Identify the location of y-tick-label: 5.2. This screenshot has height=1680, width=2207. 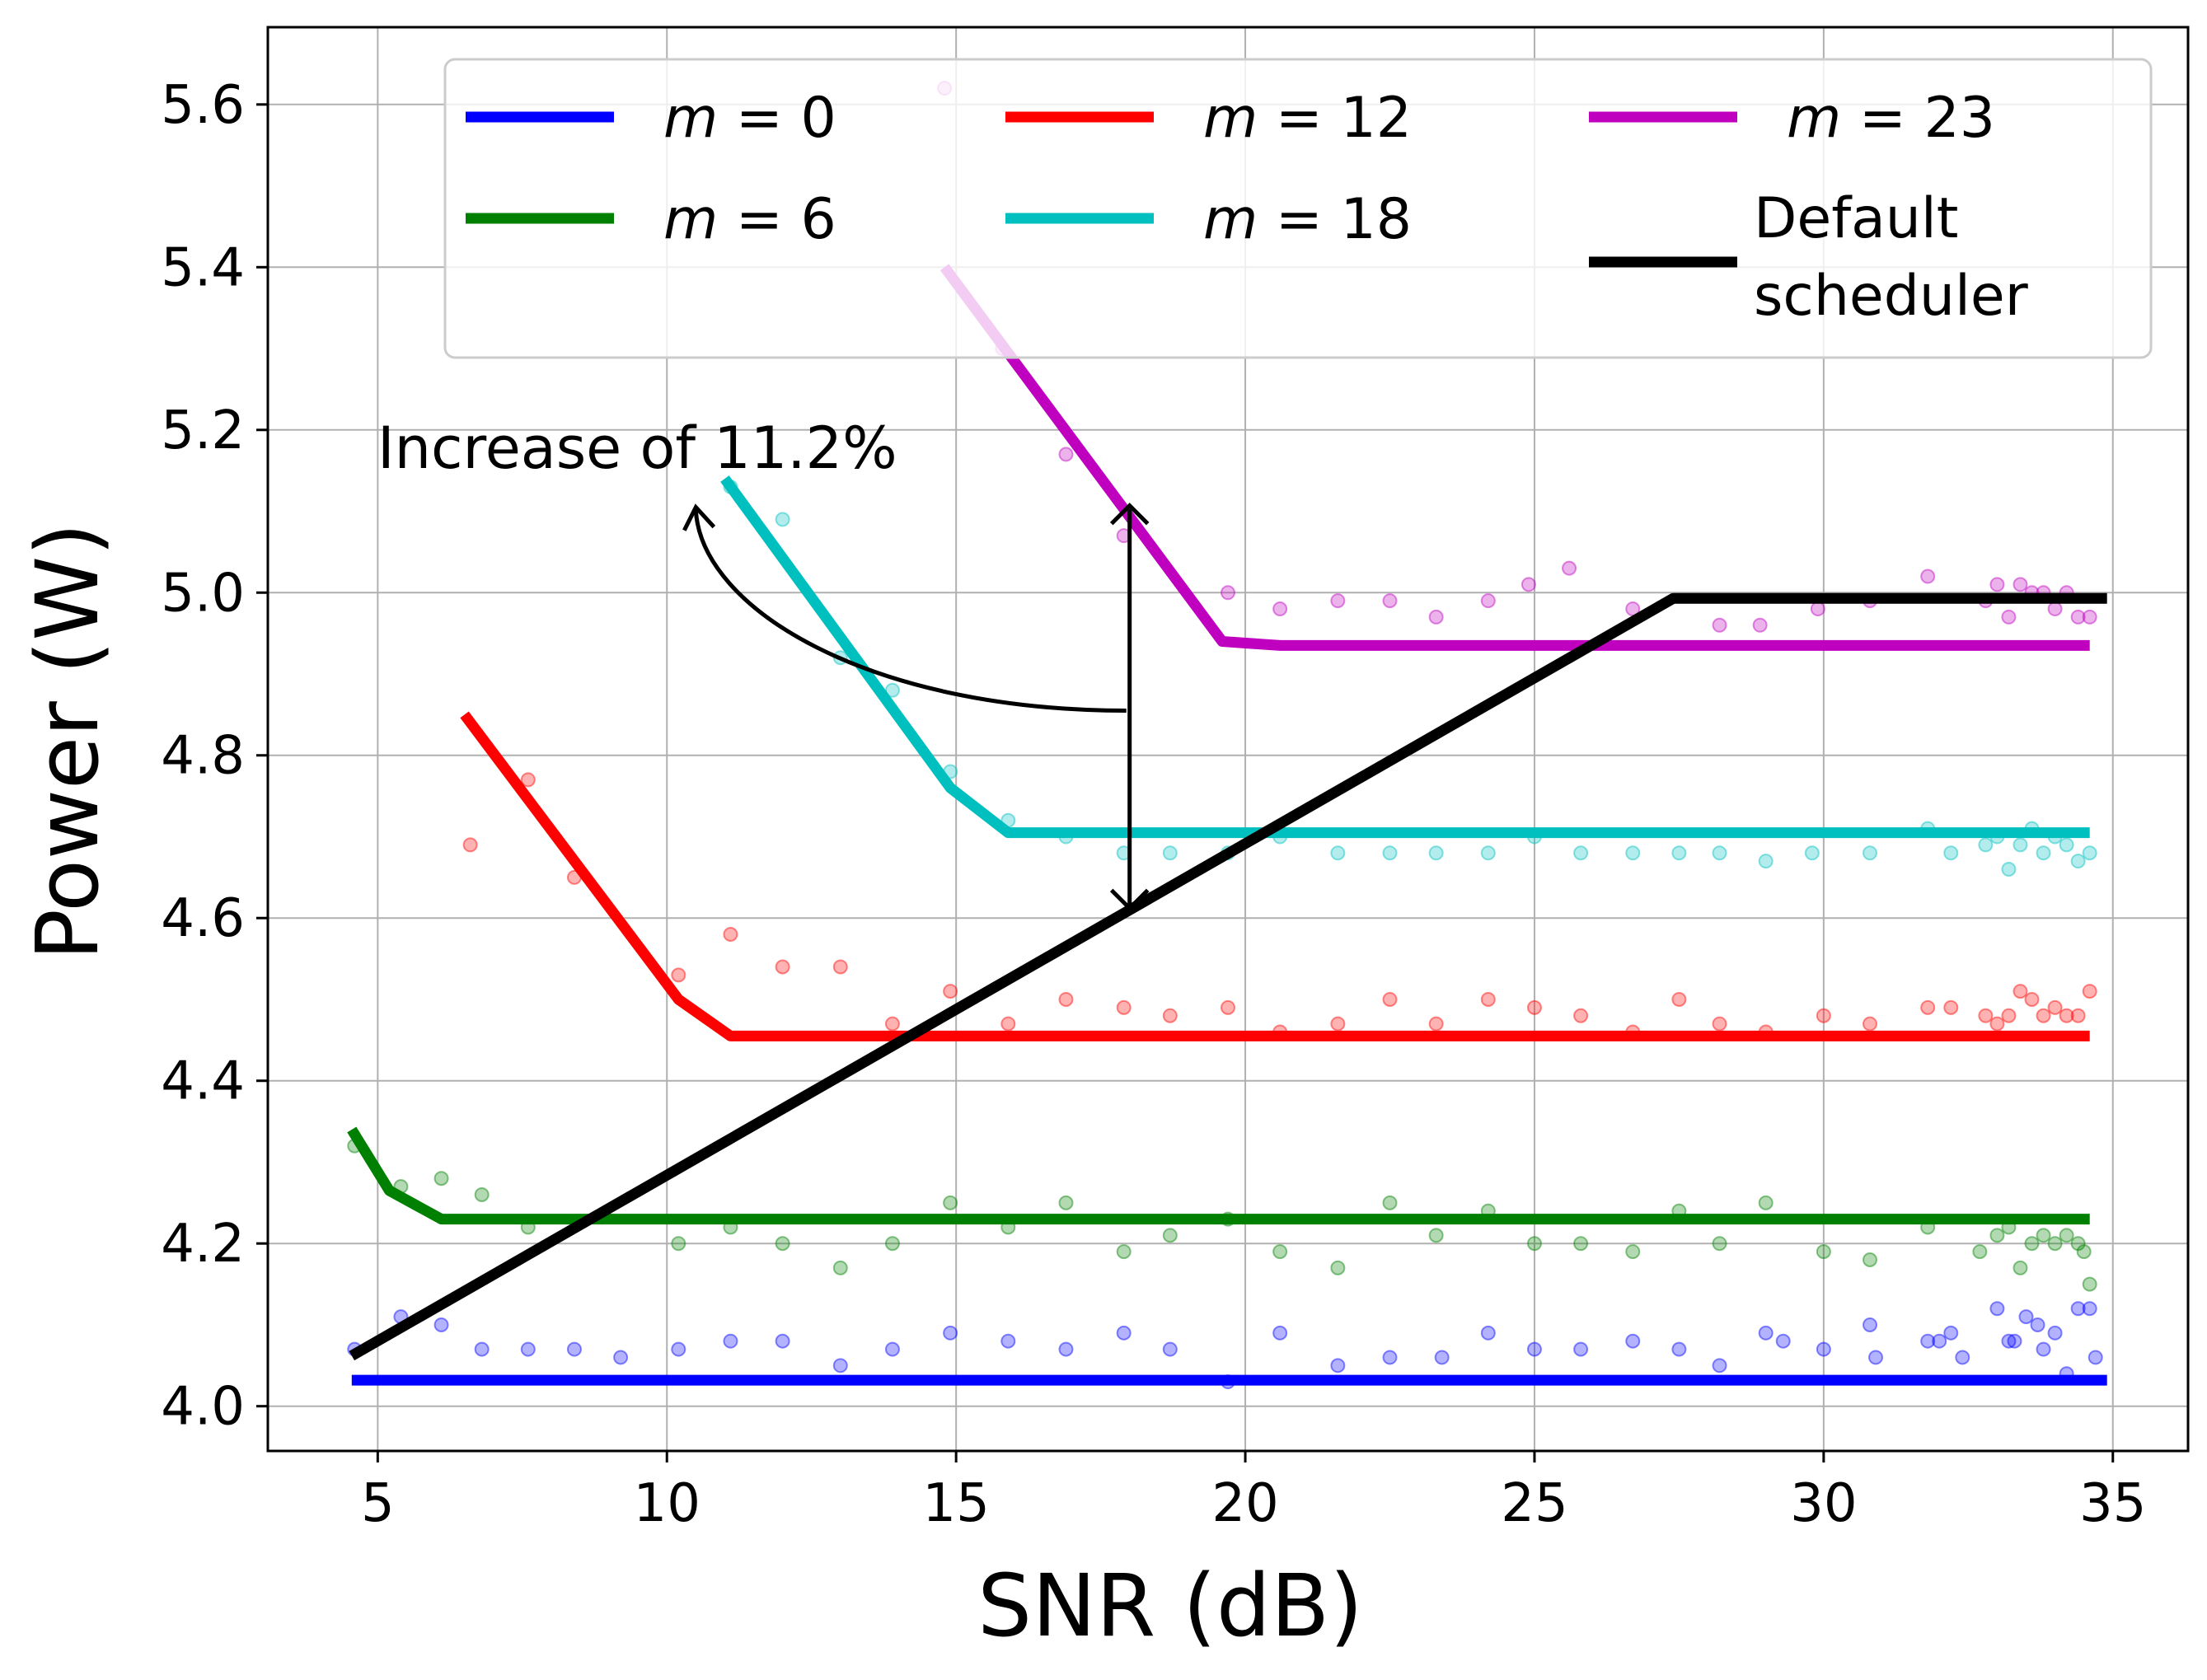
(203, 430).